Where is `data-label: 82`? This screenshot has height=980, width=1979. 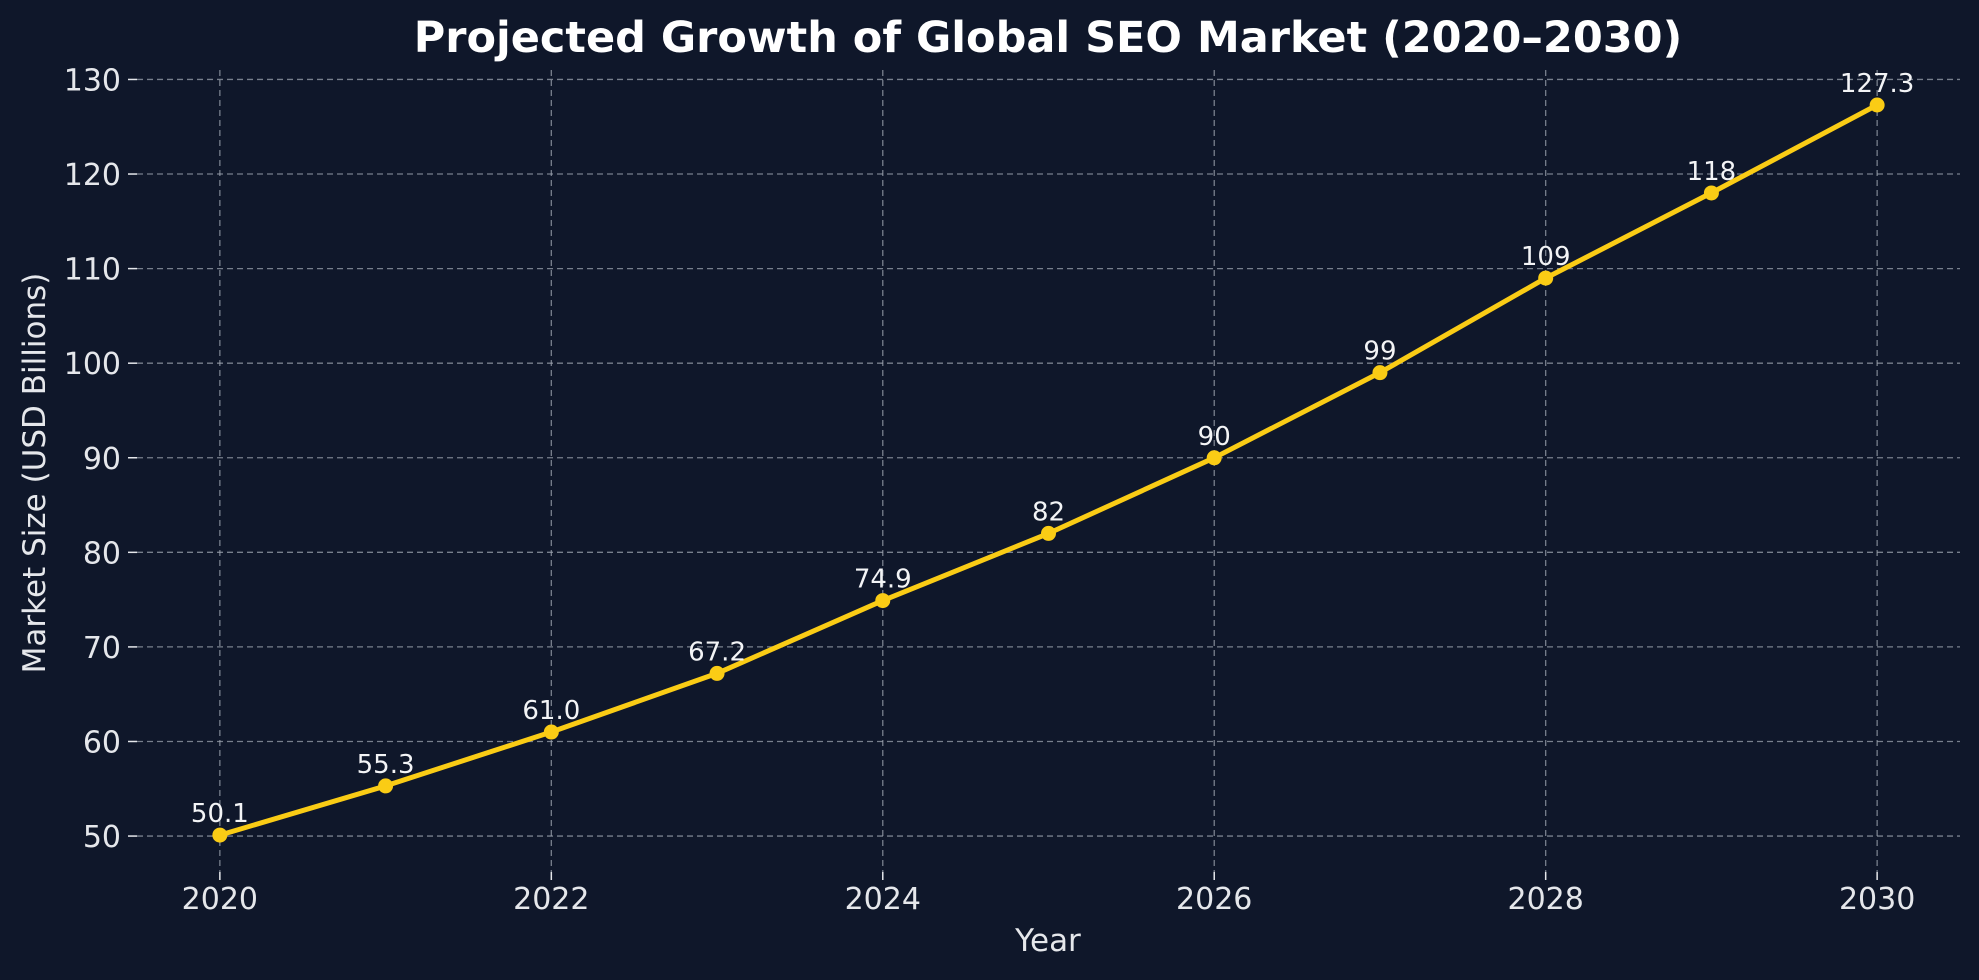 data-label: 82 is located at coordinates (1048, 512).